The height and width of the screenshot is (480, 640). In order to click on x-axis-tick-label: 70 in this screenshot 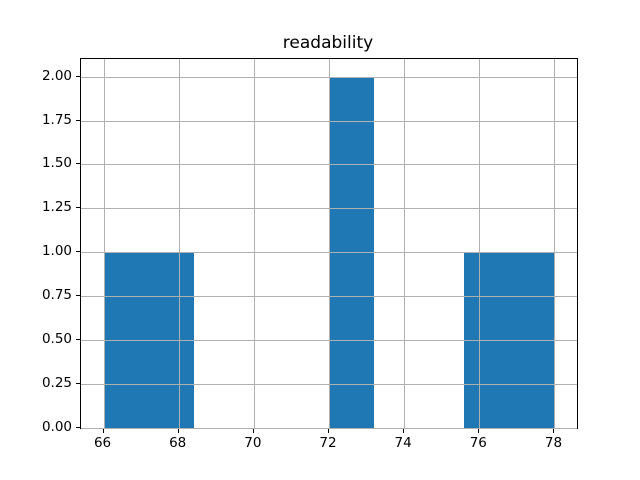, I will do `click(253, 443)`.